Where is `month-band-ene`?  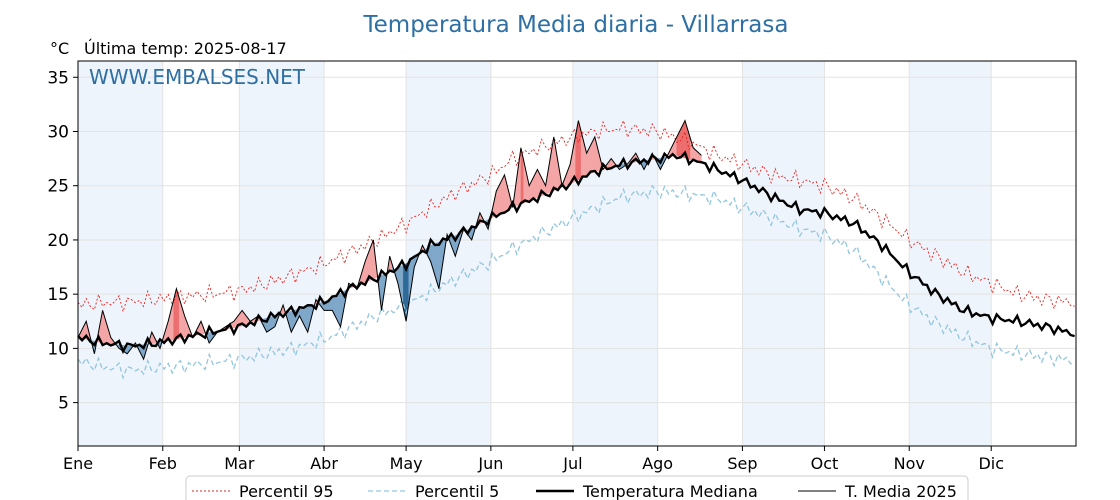
month-band-ene is located at coordinates (120, 253).